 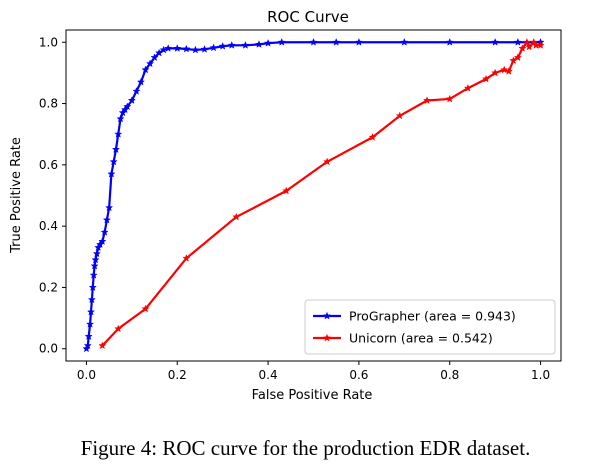 What do you see at coordinates (86, 375) in the screenshot?
I see `x-tick-label-0: 0.0` at bounding box center [86, 375].